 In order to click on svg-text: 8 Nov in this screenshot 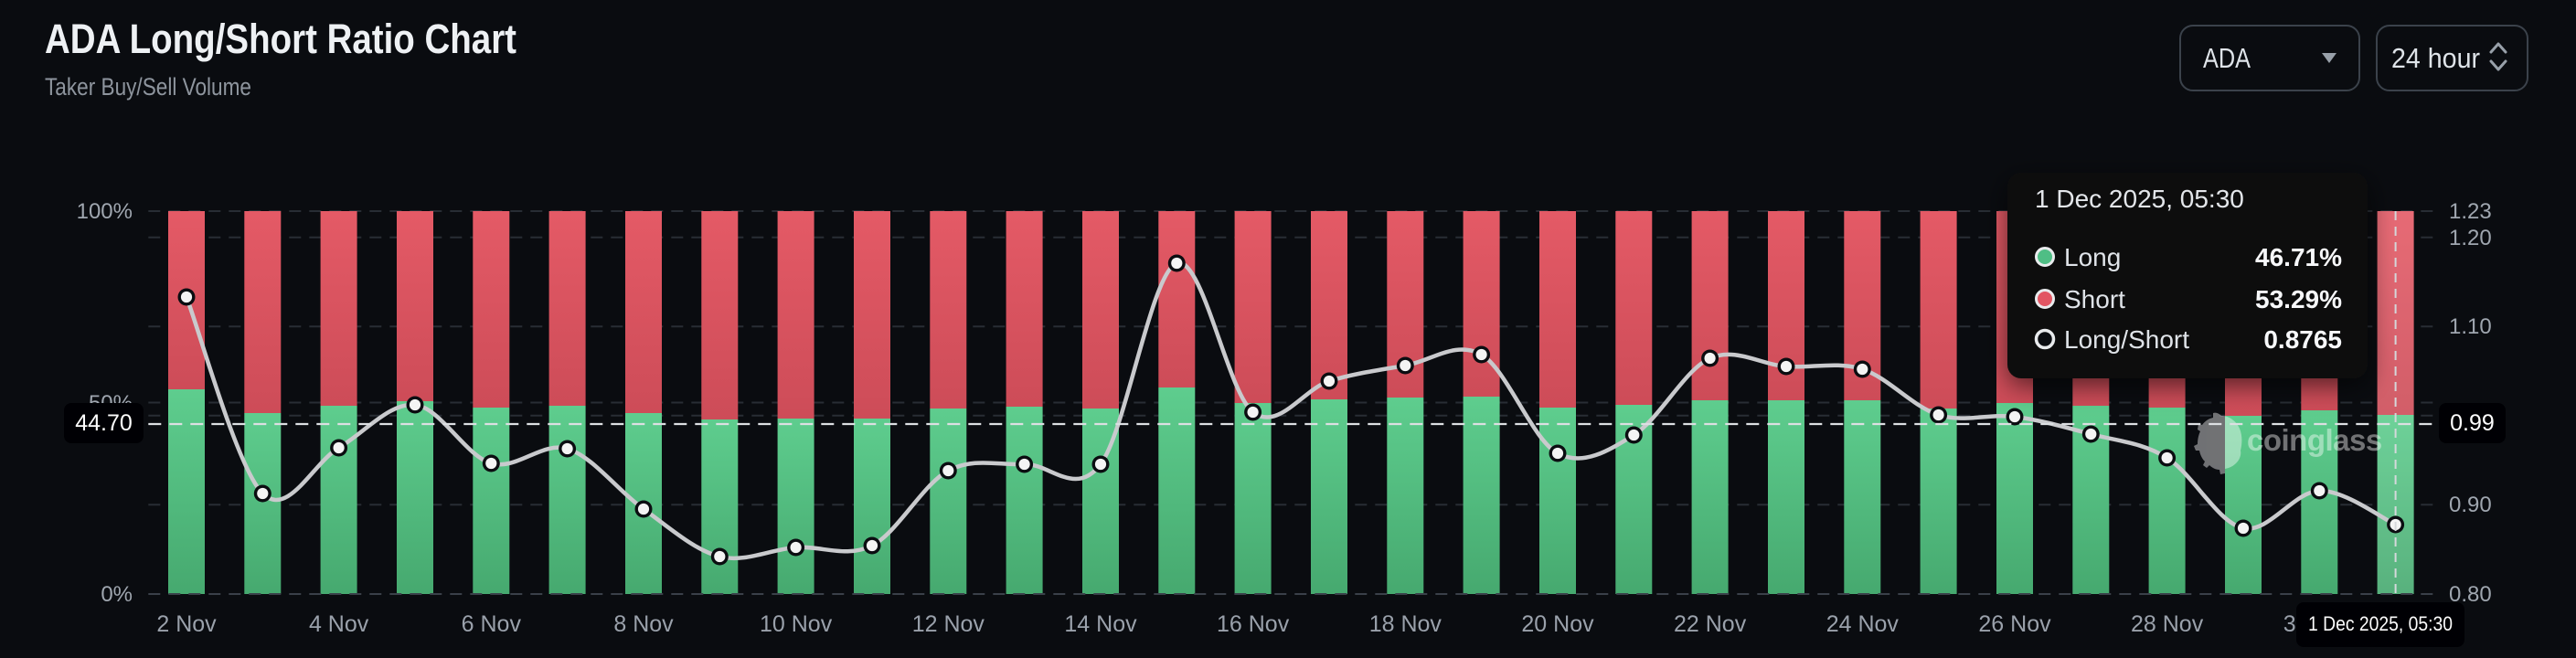, I will do `click(643, 624)`.